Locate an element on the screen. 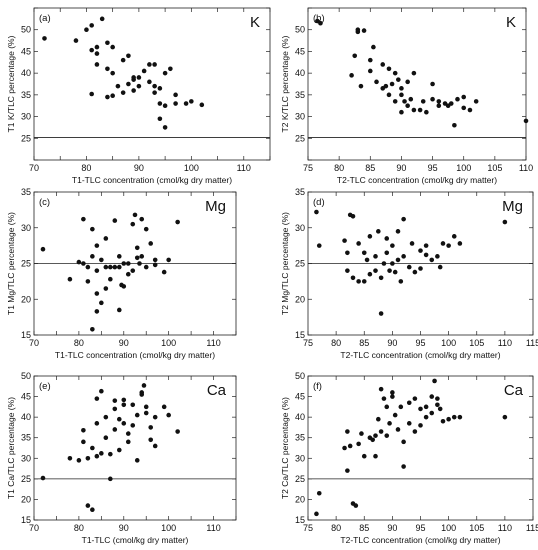 The width and height of the screenshot is (538, 550). x-tick-label: 75 is located at coordinates (308, 343).